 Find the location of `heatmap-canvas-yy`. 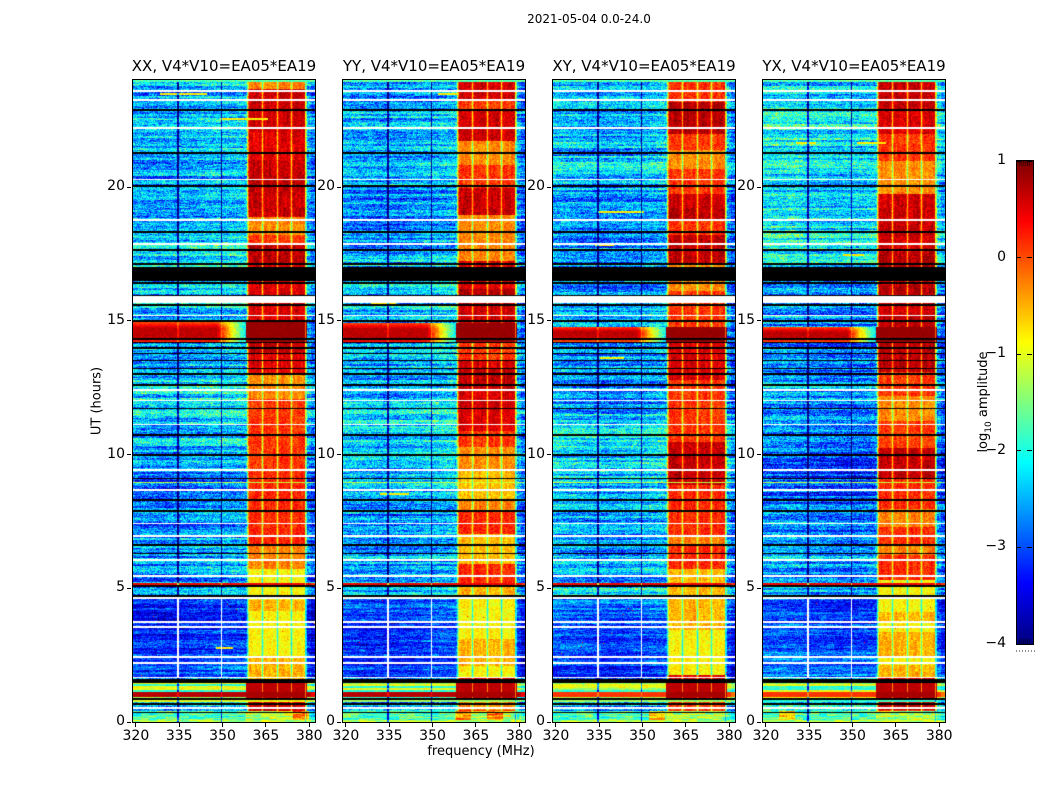

heatmap-canvas-yy is located at coordinates (434, 401).